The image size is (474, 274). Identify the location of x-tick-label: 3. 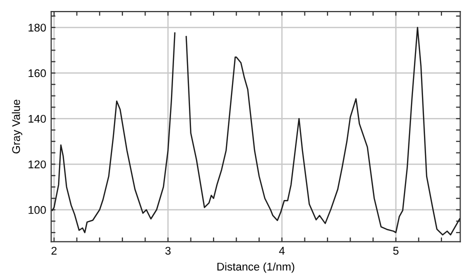
(168, 250).